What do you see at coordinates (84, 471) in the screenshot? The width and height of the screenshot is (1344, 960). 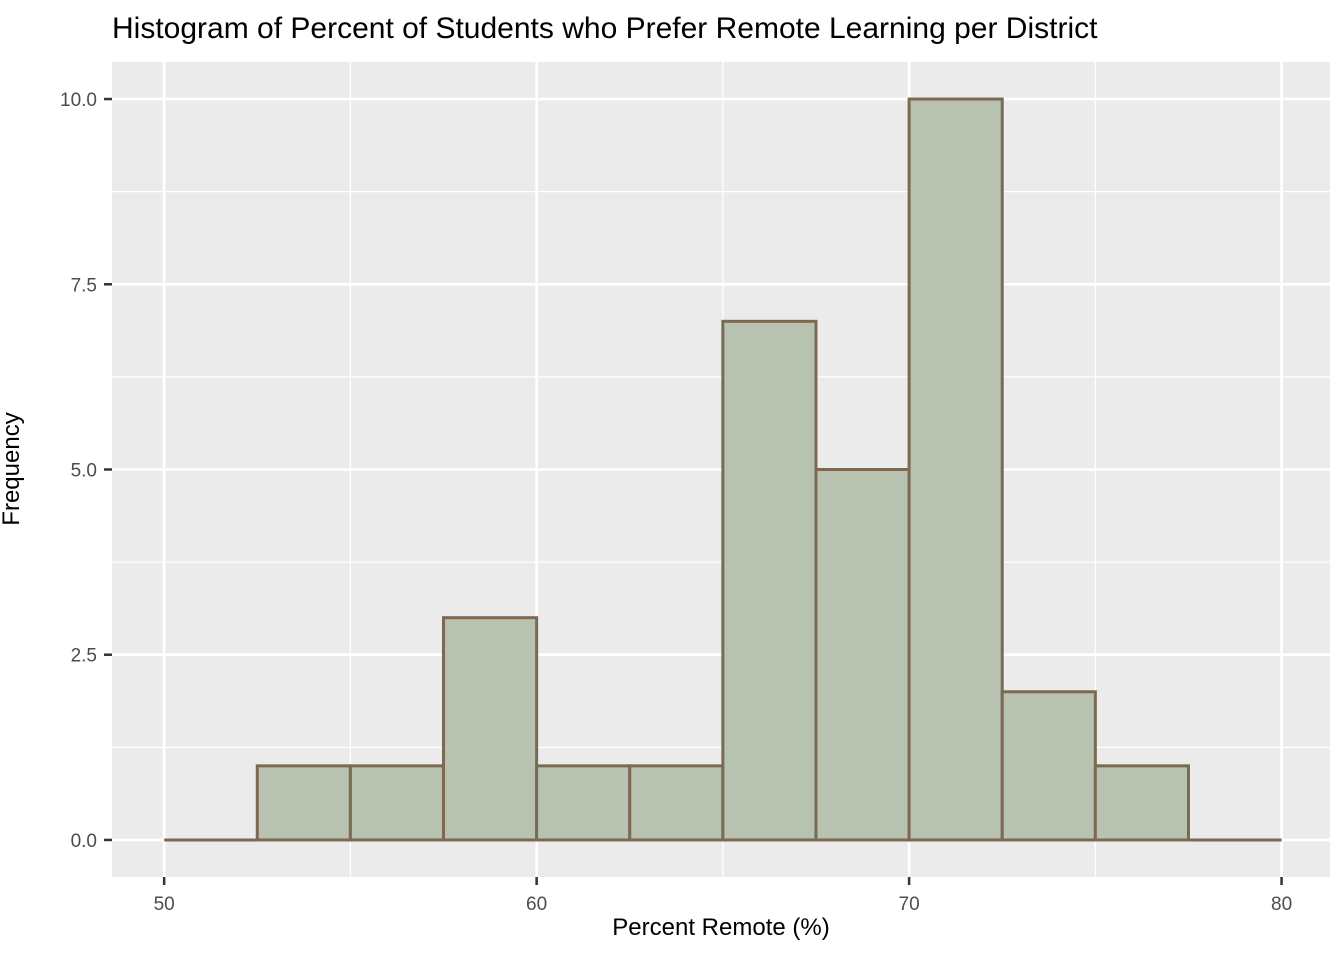 I see `y-axis-tick-label: 5.0` at bounding box center [84, 471].